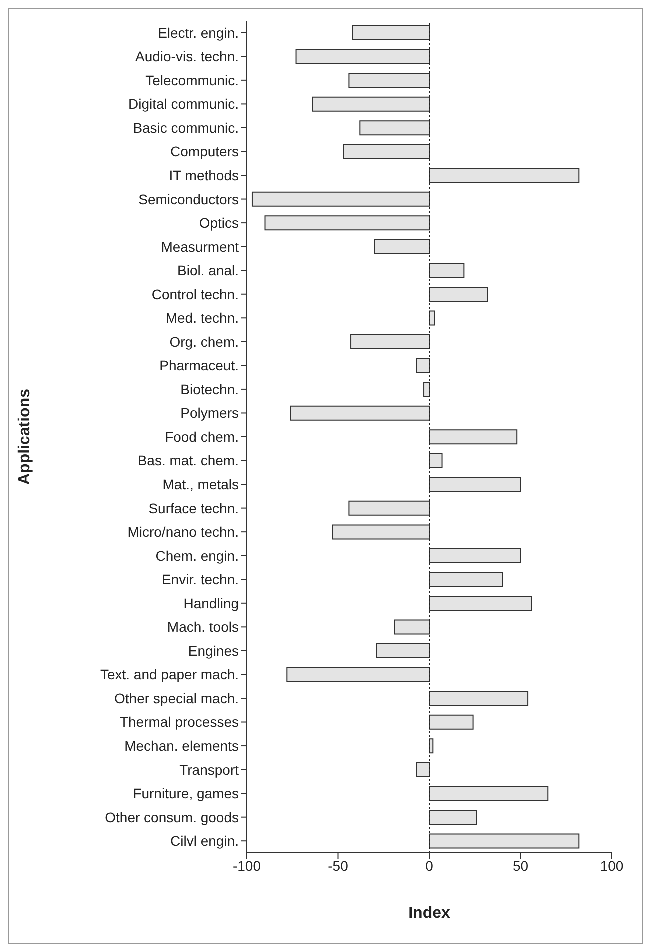 Image resolution: width=651 pixels, height=952 pixels. Describe the element at coordinates (209, 389) in the screenshot. I see `y-tick-label: Biotechn.` at that location.